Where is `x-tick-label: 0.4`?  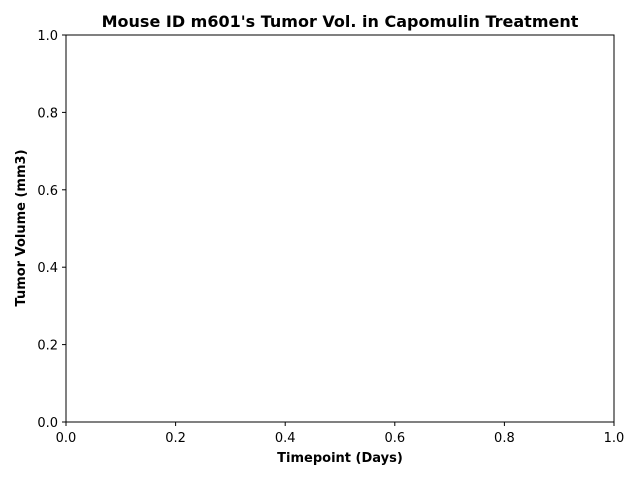 x-tick-label: 0.4 is located at coordinates (285, 438).